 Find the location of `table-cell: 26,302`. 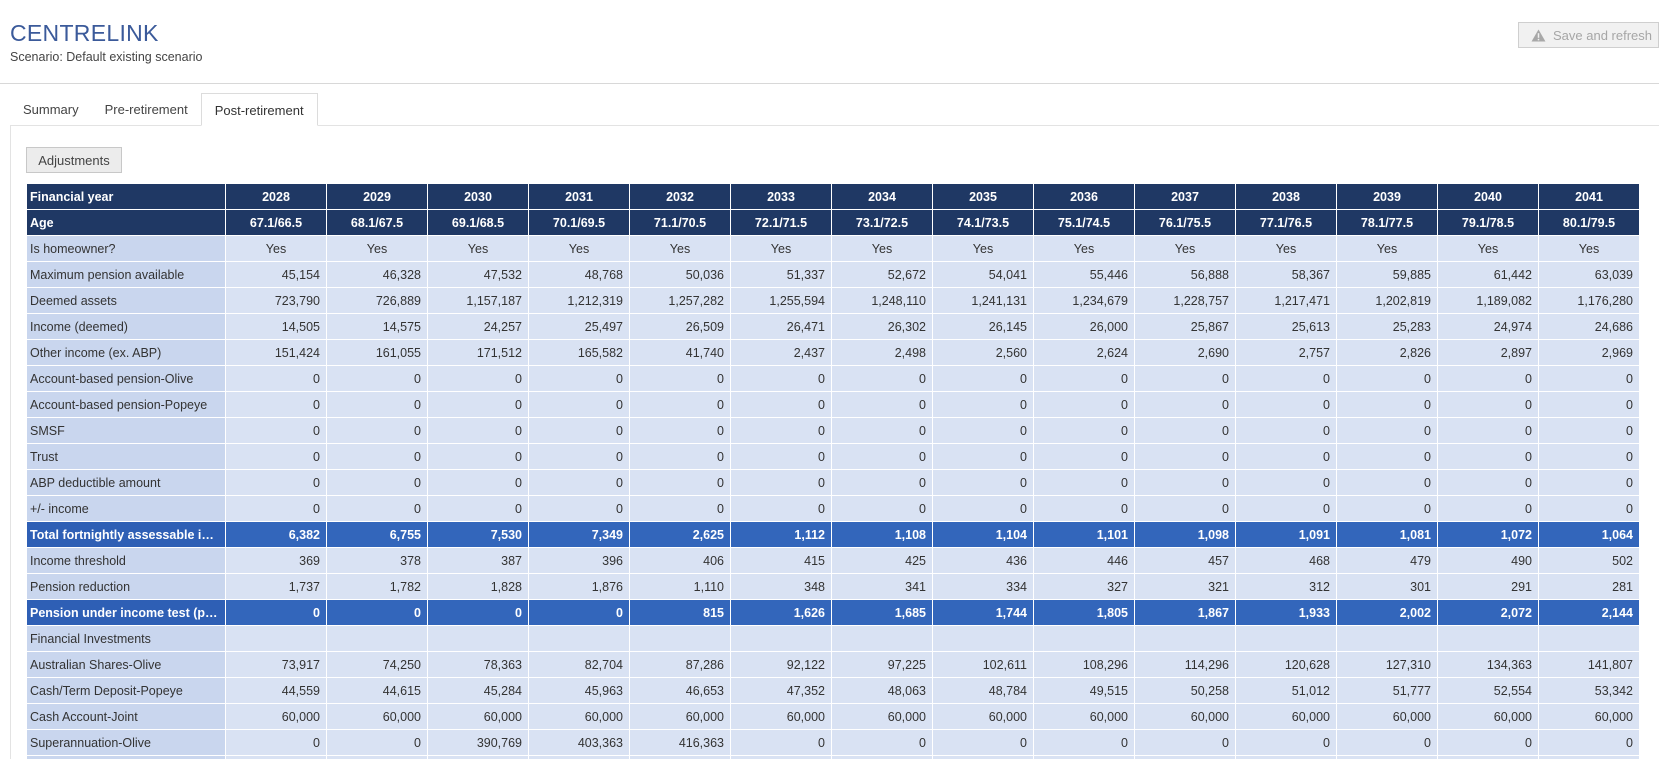

table-cell: 26,302 is located at coordinates (882, 326).